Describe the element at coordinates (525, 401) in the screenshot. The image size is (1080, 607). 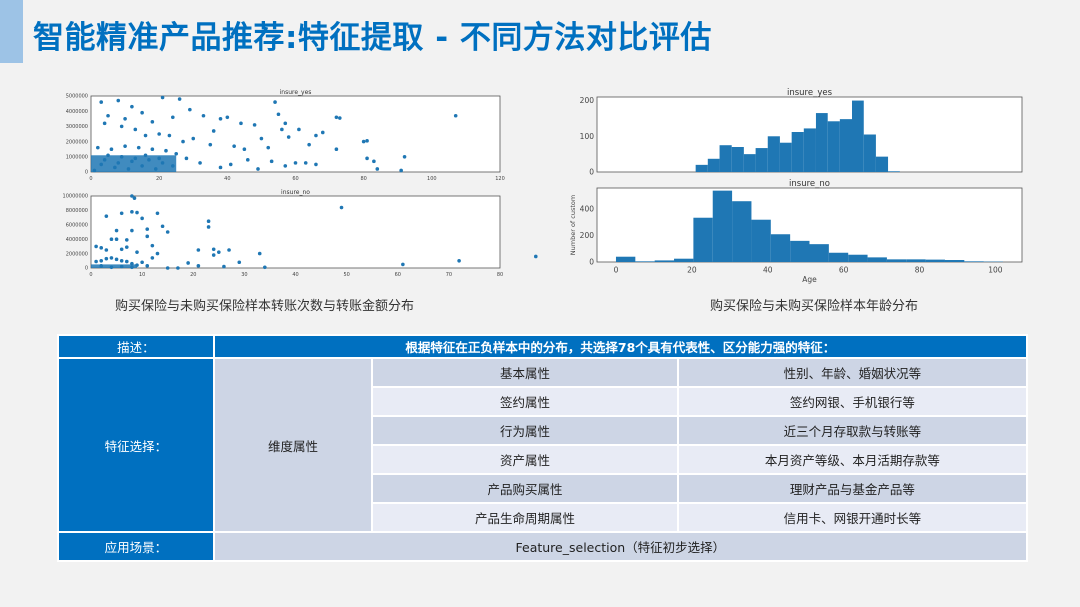
I see `attr-cell: 签约属性` at that location.